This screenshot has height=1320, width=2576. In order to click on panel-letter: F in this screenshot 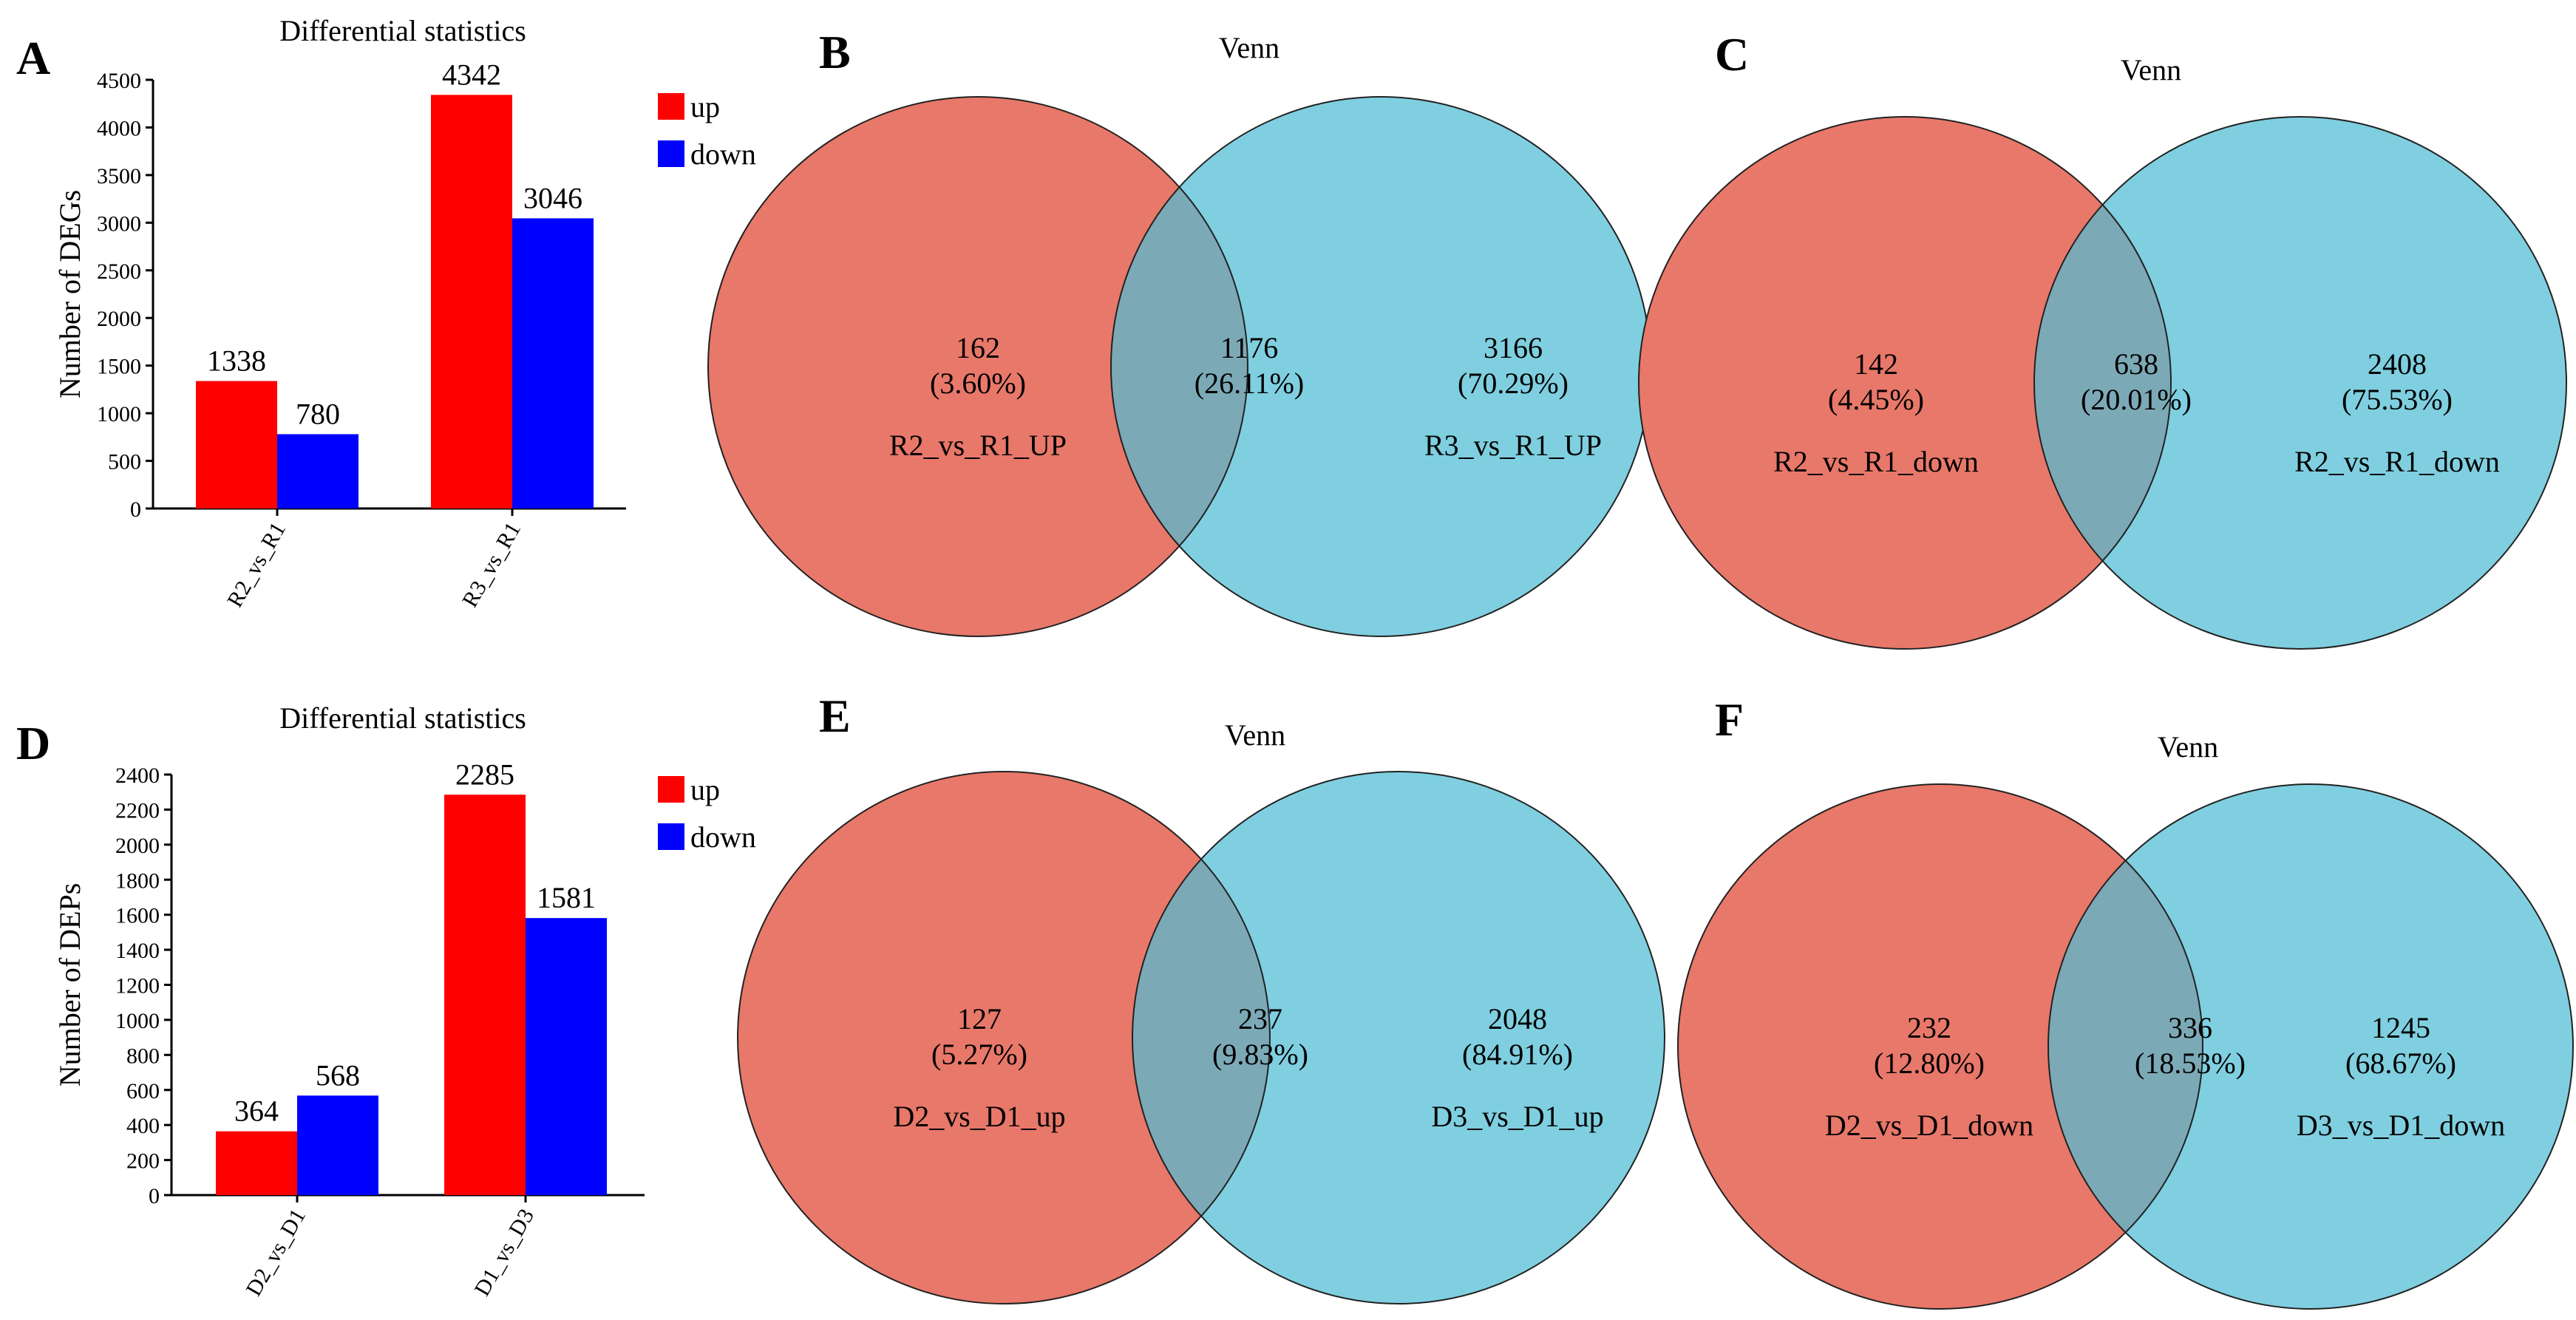, I will do `click(1729, 719)`.